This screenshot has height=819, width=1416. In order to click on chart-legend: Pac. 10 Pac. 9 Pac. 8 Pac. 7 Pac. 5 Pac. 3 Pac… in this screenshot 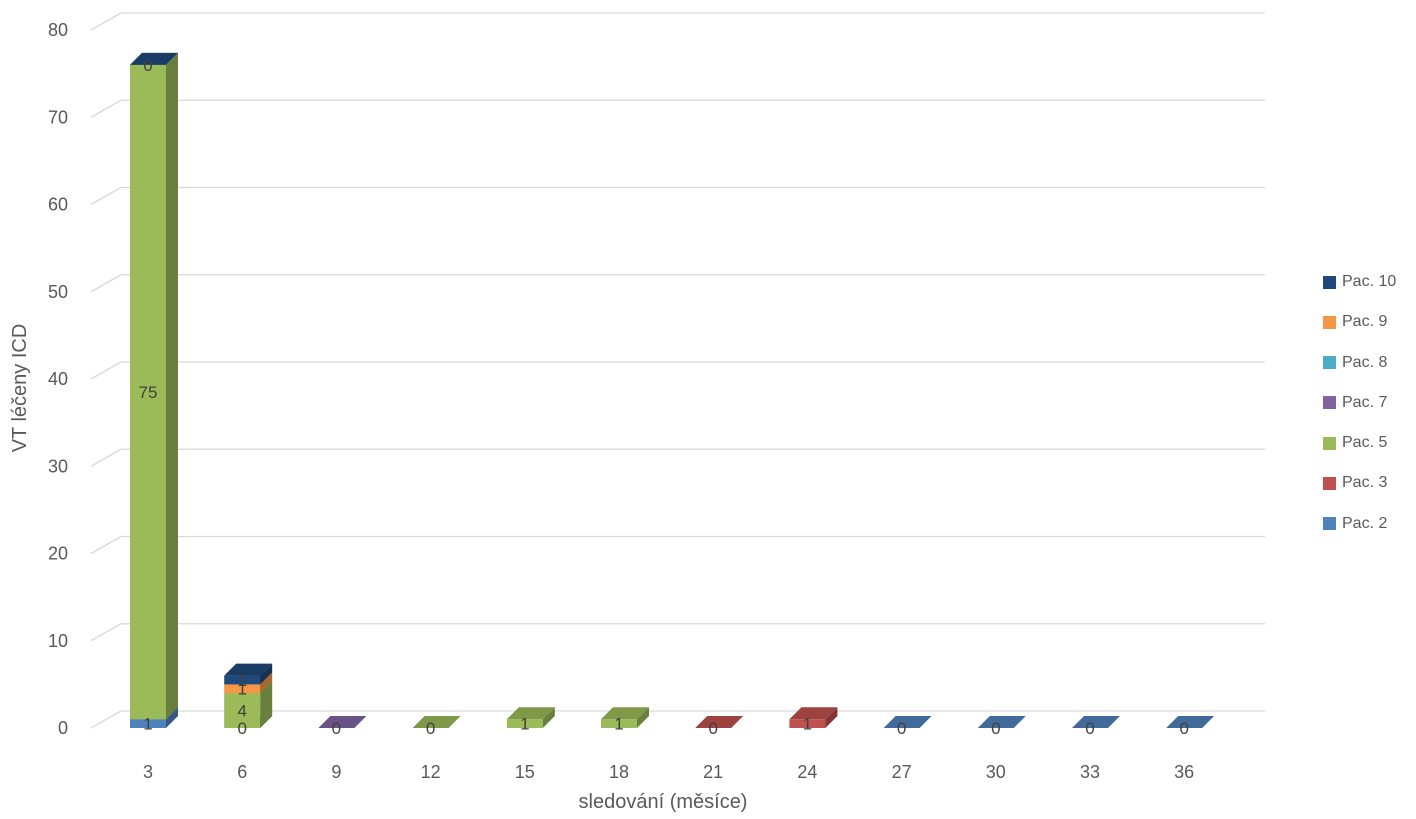, I will do `click(1368, 412)`.